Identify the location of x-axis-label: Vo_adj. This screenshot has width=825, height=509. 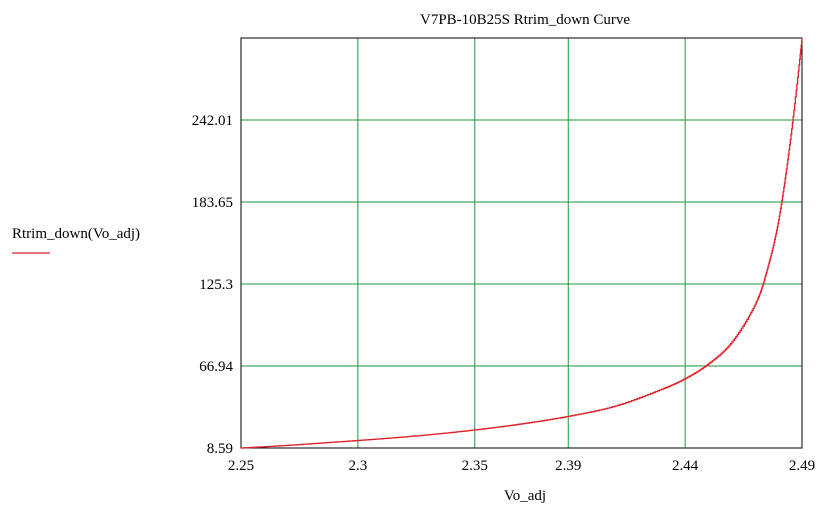
(525, 496).